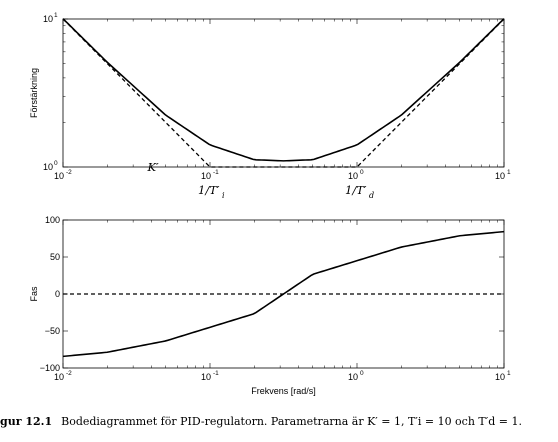  What do you see at coordinates (55, 257) in the screenshot?
I see `y-tick-label: 50` at bounding box center [55, 257].